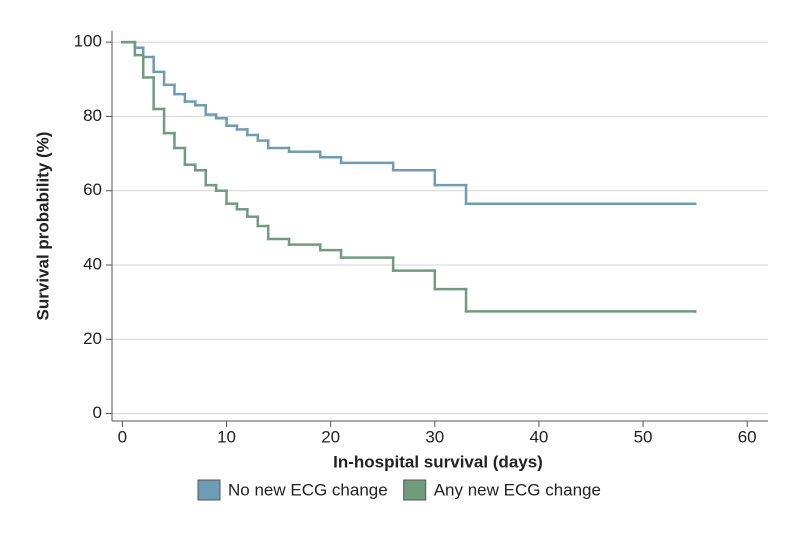  I want to click on x-tick-label: 0, so click(122, 436).